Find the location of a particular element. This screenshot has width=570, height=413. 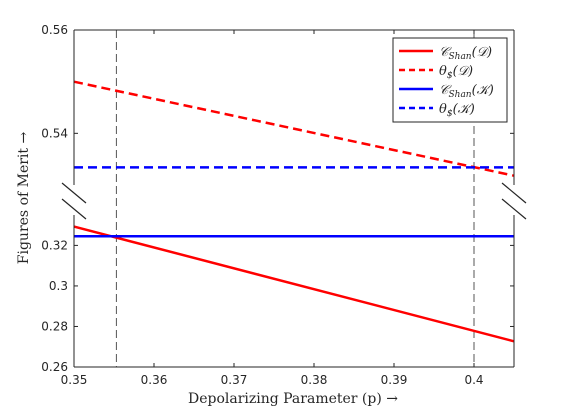

x-axis-title: Depolarizing Parameter (p) → is located at coordinates (293, 399).